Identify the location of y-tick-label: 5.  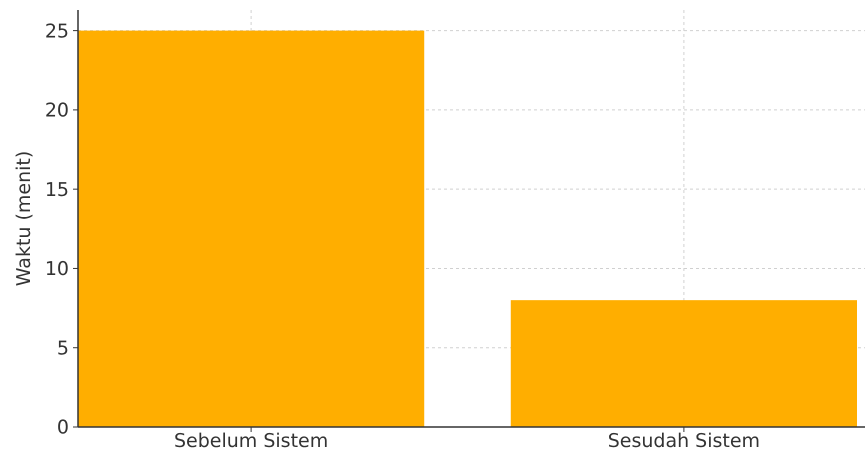
(62, 348).